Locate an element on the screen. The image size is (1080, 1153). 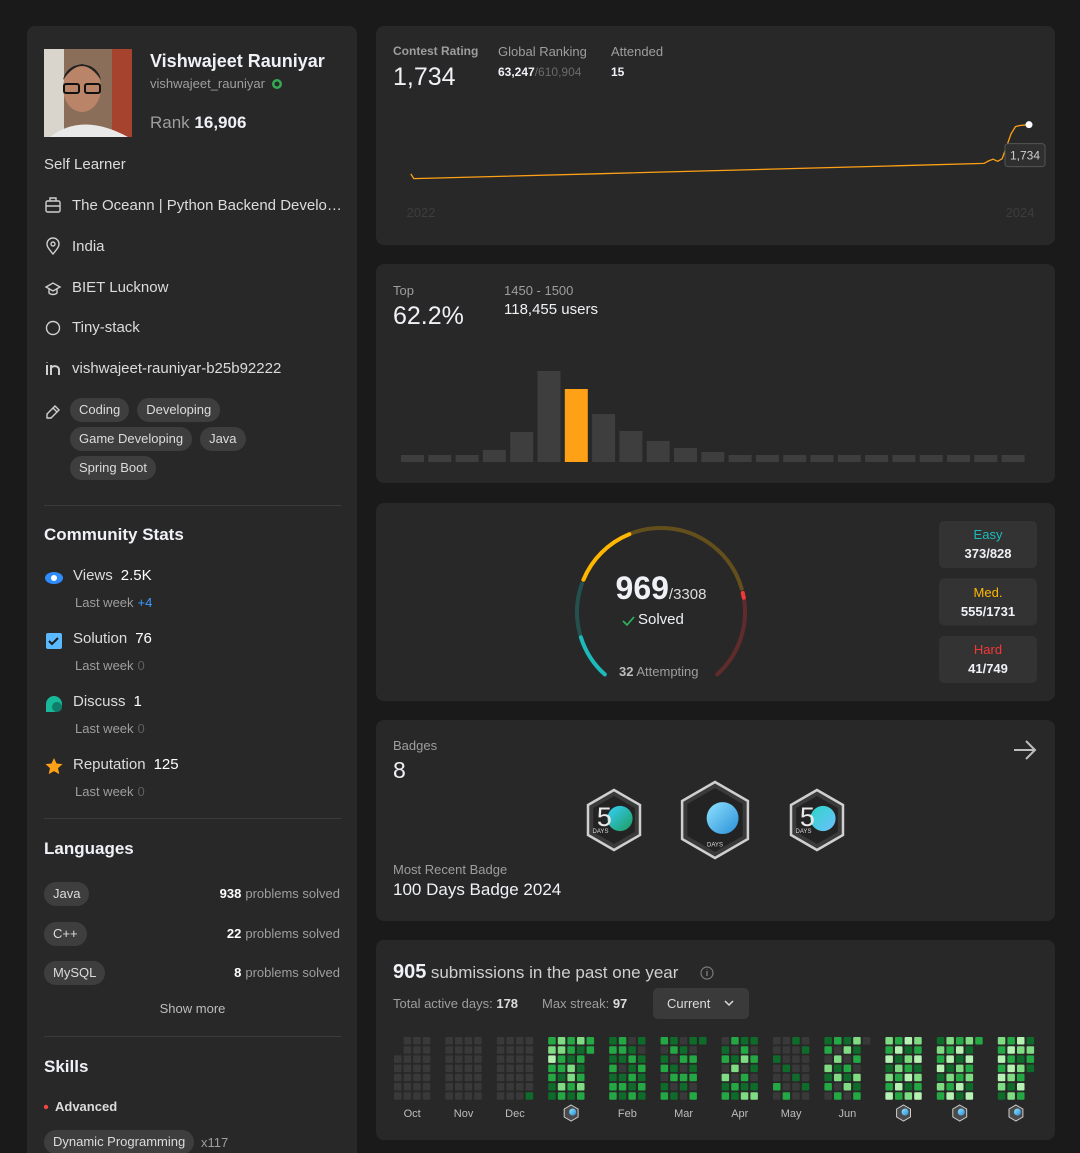
rating-point is located at coordinates (1029, 125).